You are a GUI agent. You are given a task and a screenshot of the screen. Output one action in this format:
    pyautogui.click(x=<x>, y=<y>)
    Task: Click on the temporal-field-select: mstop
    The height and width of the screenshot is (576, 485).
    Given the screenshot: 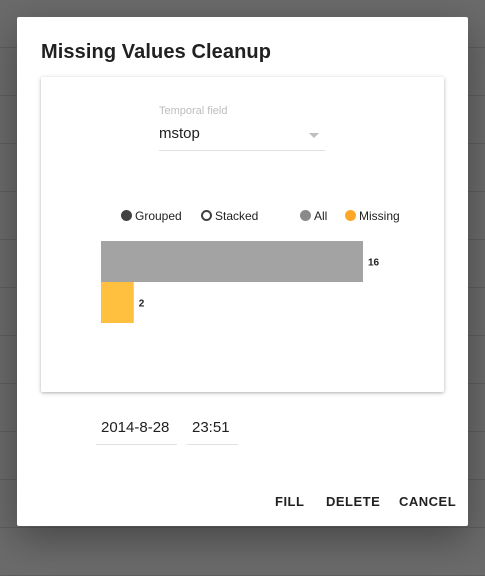 What is the action you would take?
    pyautogui.click(x=242, y=136)
    